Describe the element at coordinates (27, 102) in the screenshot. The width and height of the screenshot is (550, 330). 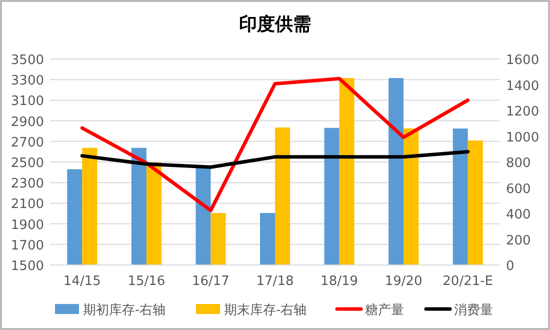
I see `y-tick-label: 3100` at that location.